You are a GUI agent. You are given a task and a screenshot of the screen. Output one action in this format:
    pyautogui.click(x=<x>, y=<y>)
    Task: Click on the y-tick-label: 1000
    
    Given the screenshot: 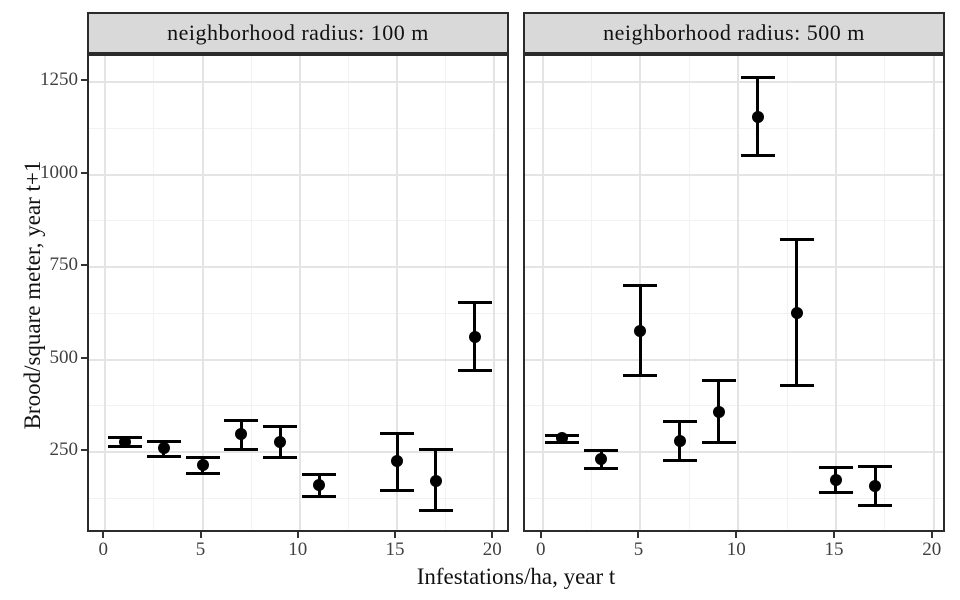 What is the action you would take?
    pyautogui.click(x=59, y=172)
    